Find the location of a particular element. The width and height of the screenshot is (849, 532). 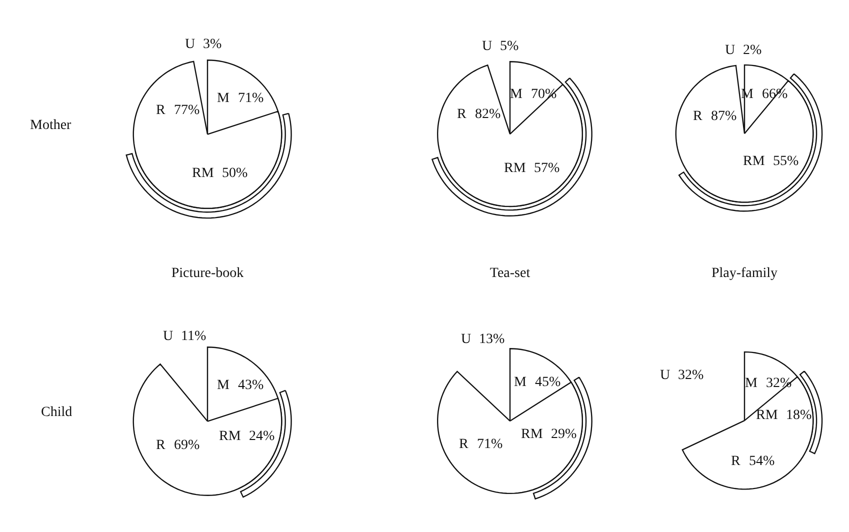

data-label: 5% is located at coordinates (509, 46).